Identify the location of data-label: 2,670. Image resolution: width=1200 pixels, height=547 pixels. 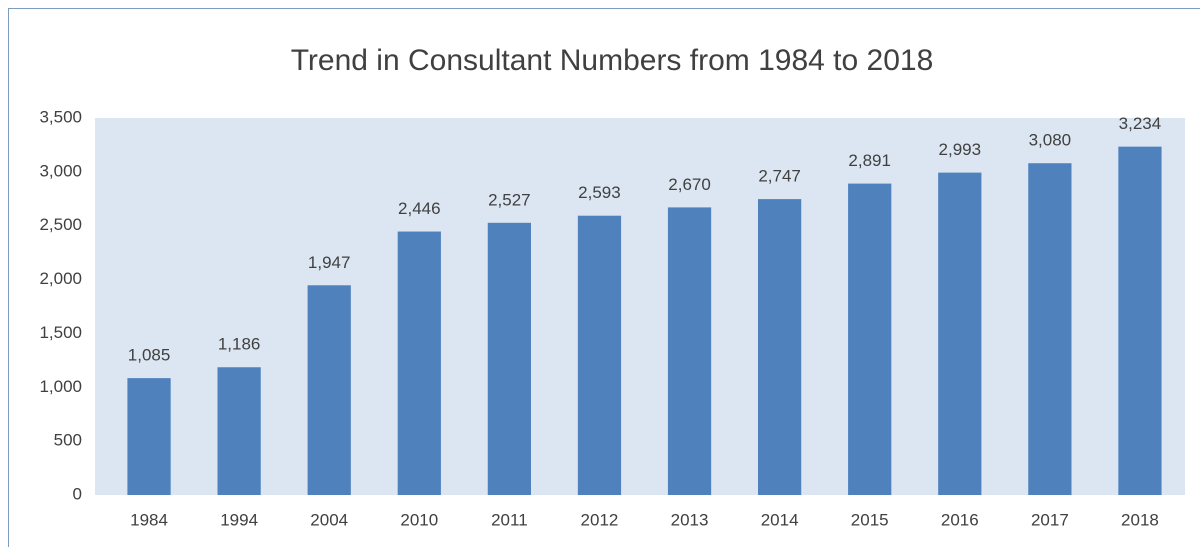
(689, 184).